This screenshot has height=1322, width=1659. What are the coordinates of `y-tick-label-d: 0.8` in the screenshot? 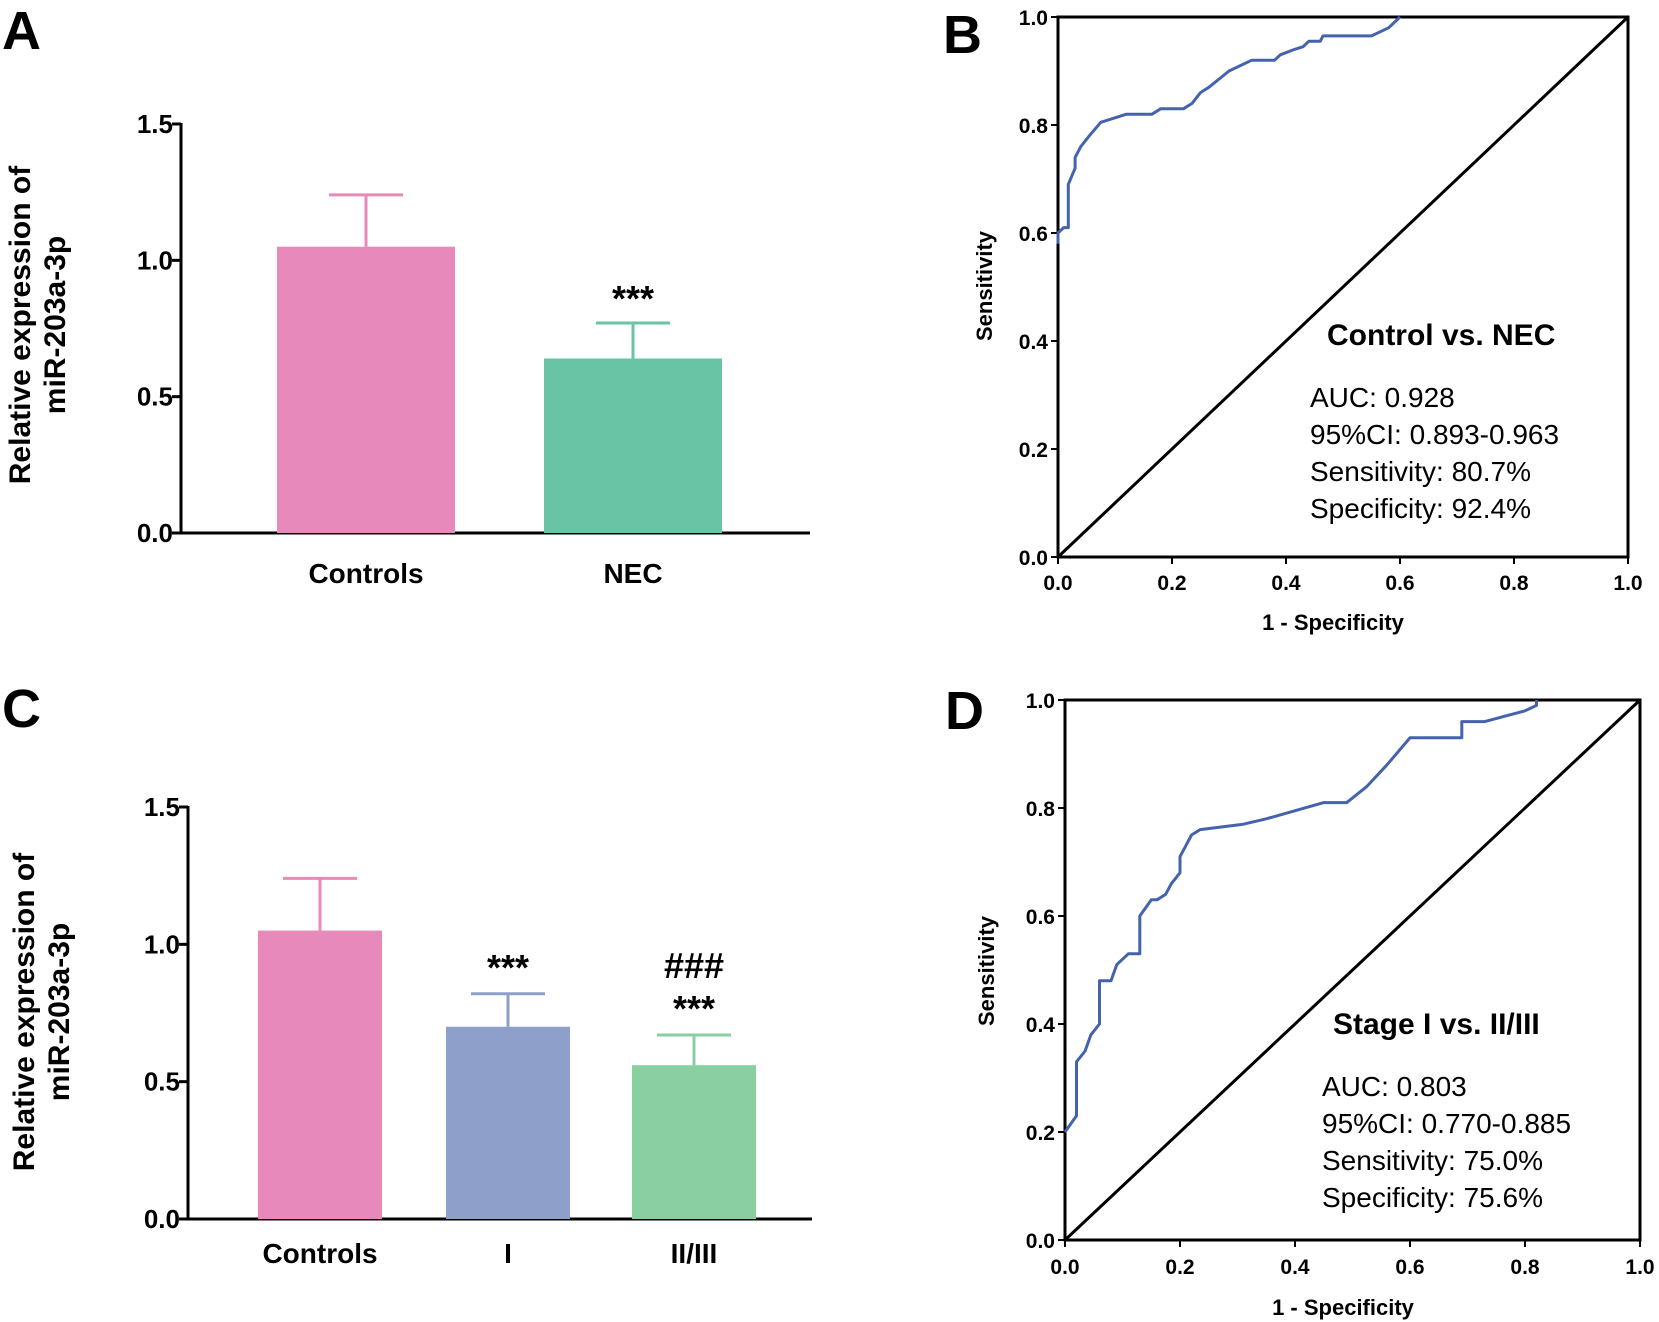 It's located at (1041, 809).